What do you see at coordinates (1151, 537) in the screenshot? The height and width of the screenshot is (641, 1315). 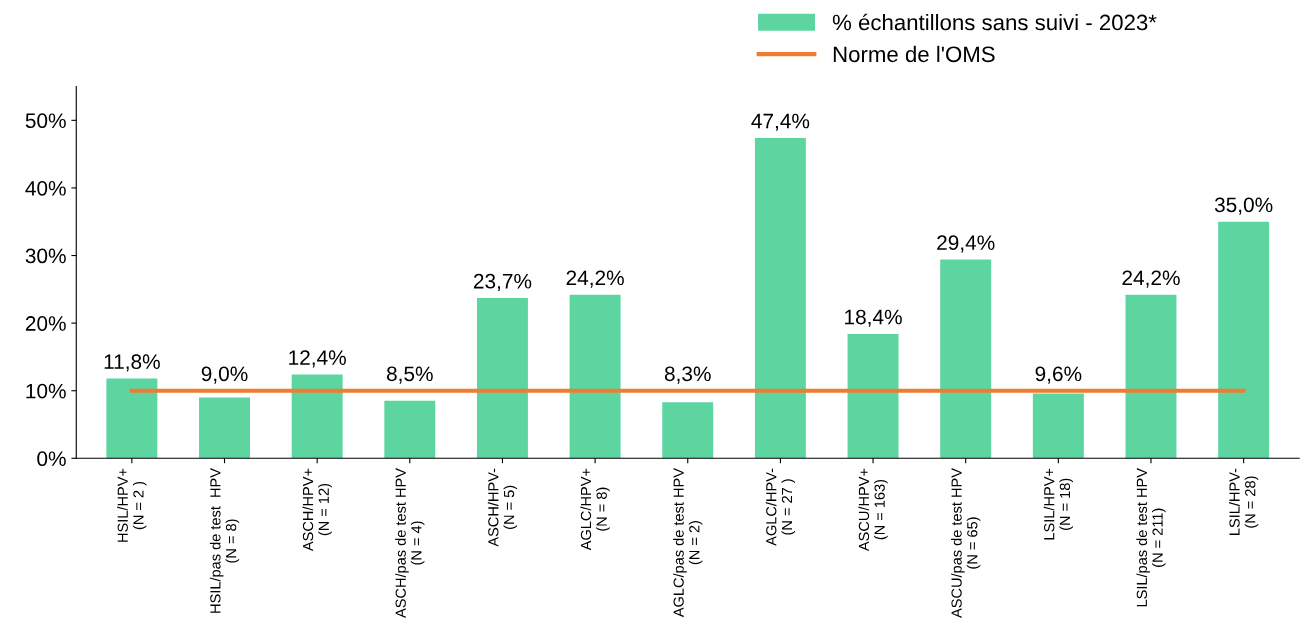 I see `x-tick-label: LSIL/pas de test HPV (N = 211)` at bounding box center [1151, 537].